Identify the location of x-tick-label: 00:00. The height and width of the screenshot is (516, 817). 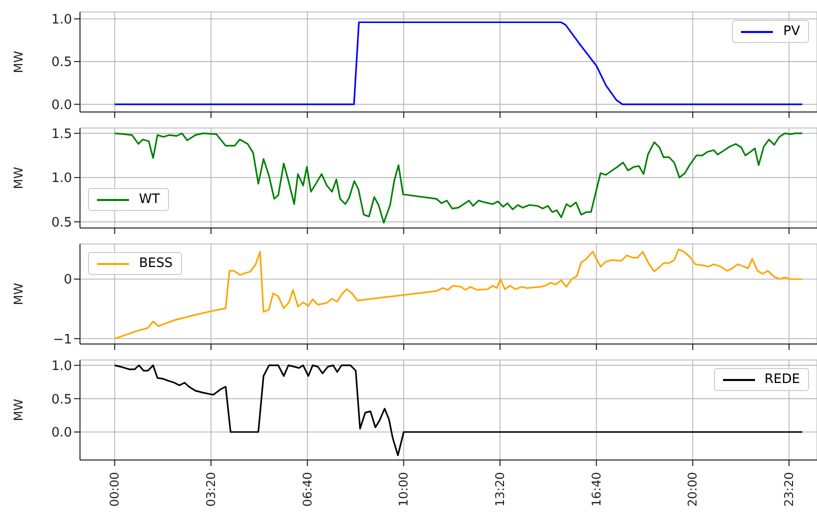
(115, 489).